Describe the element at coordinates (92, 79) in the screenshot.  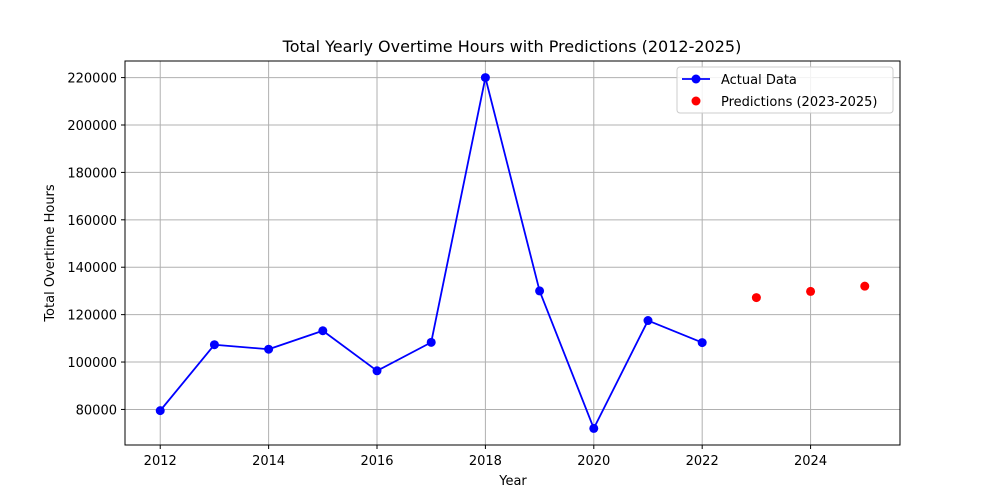
I see `y-tick-label: 220000` at that location.